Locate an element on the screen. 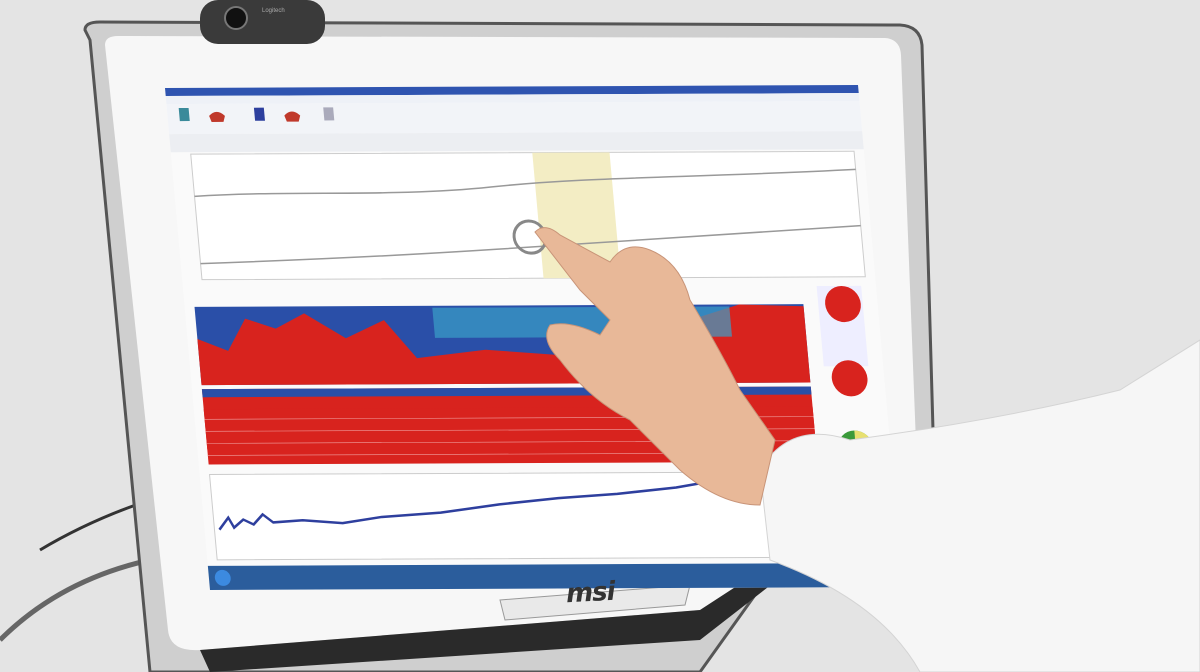 The width and height of the screenshot is (1200, 672). status-bar is located at coordinates (516, 142).